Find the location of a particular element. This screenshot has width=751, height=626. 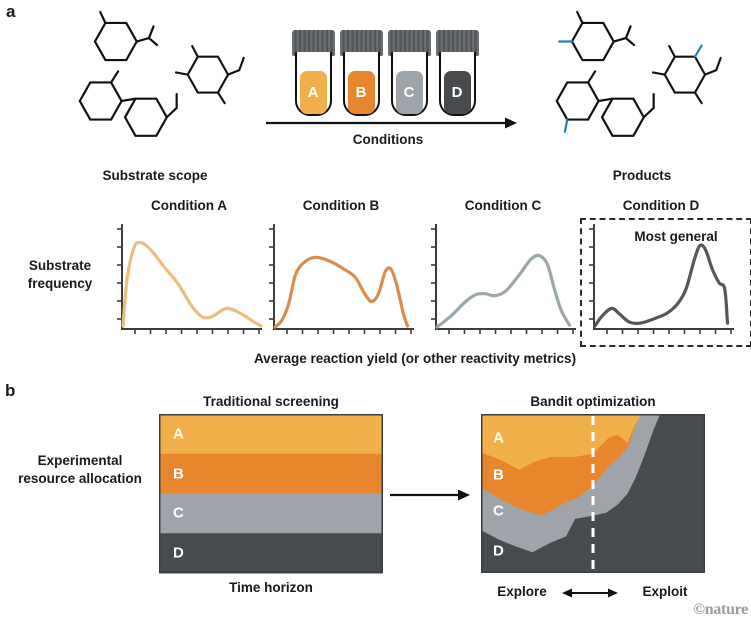

vial-liquid-d: D is located at coordinates (457, 92).